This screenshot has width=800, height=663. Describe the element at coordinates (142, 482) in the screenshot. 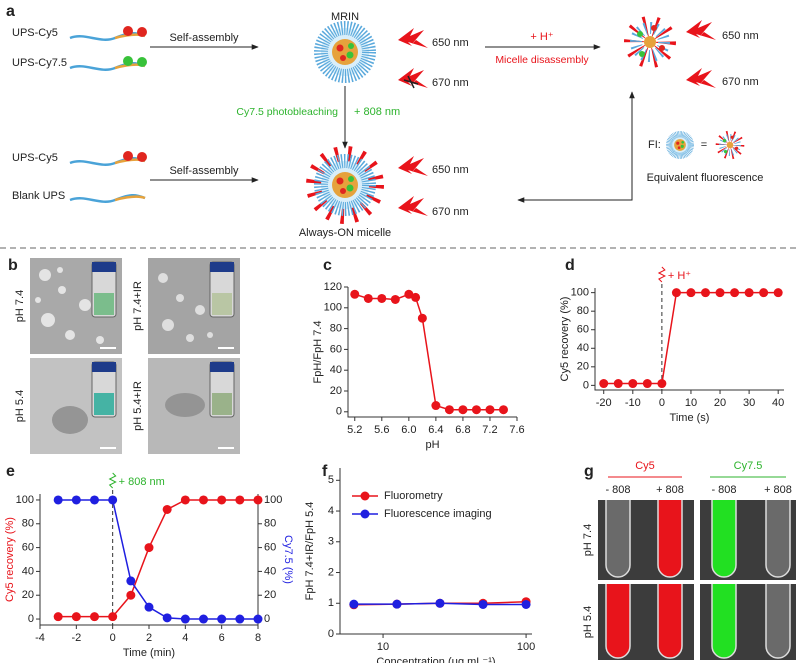

I see `annotation: + 808 nm` at that location.